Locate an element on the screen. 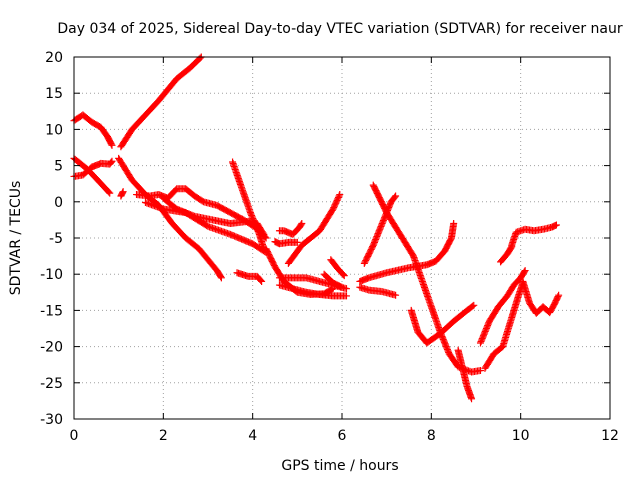  x-tick-label: 0 is located at coordinates (74, 436).